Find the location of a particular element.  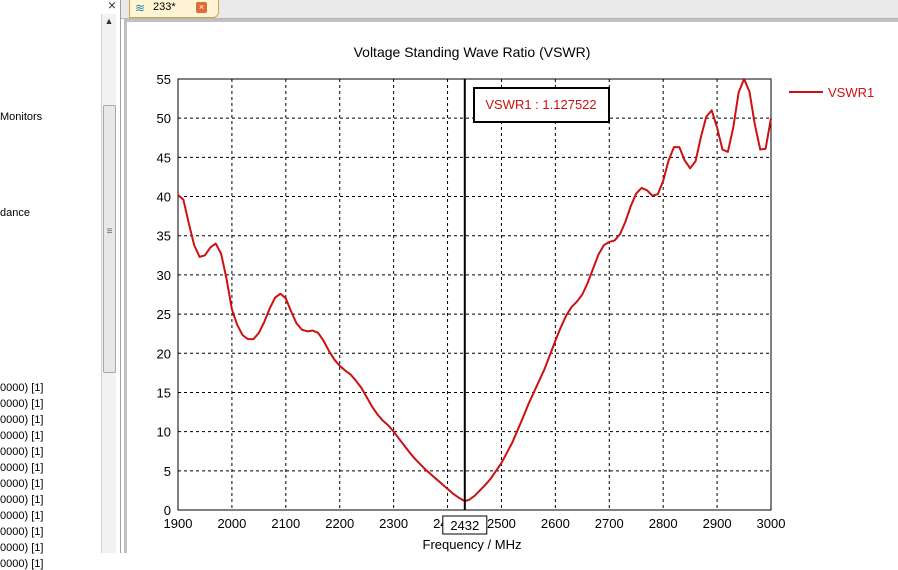

close-icon: × is located at coordinates (111, 6).